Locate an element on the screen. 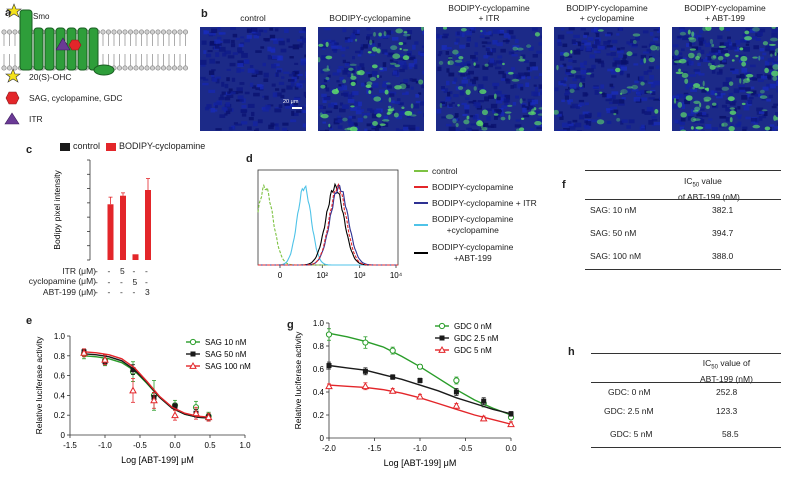 This screenshot has height=490, width=786. legend-d-control: control is located at coordinates (445, 171).